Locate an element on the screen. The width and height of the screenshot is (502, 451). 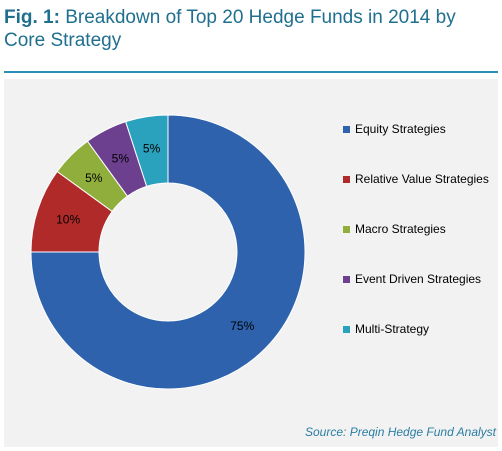
legend-label: Multi-Strategy is located at coordinates (392, 329).